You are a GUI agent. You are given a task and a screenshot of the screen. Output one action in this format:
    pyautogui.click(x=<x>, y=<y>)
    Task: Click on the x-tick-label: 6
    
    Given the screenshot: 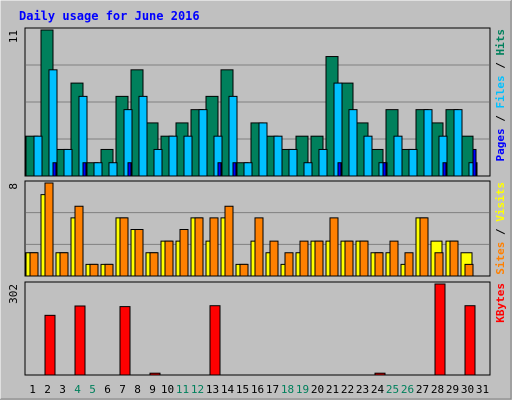 What is the action you would take?
    pyautogui.click(x=107, y=389)
    